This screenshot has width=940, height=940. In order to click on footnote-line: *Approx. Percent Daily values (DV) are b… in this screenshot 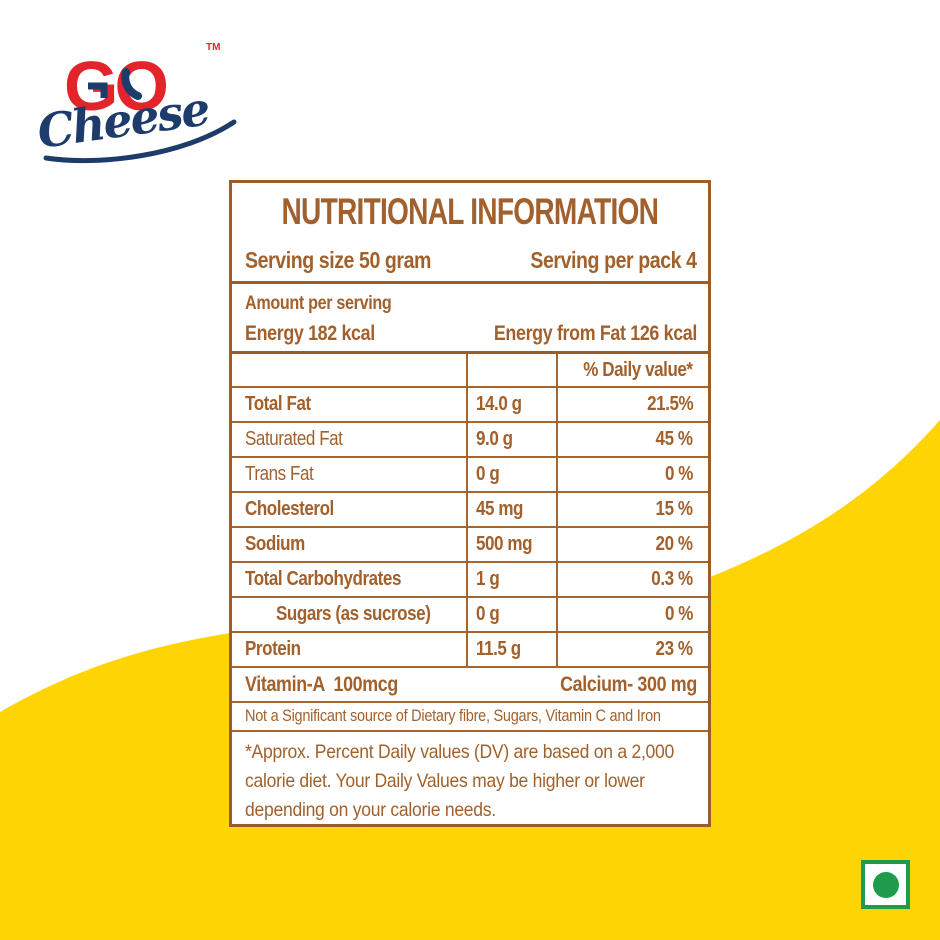, I will do `click(460, 752)`.